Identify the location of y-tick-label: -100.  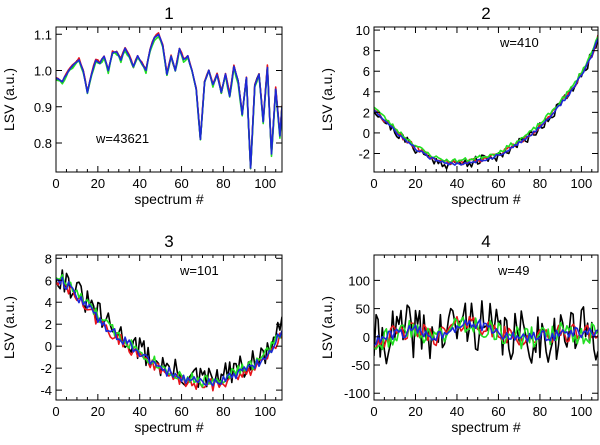
(357, 393).